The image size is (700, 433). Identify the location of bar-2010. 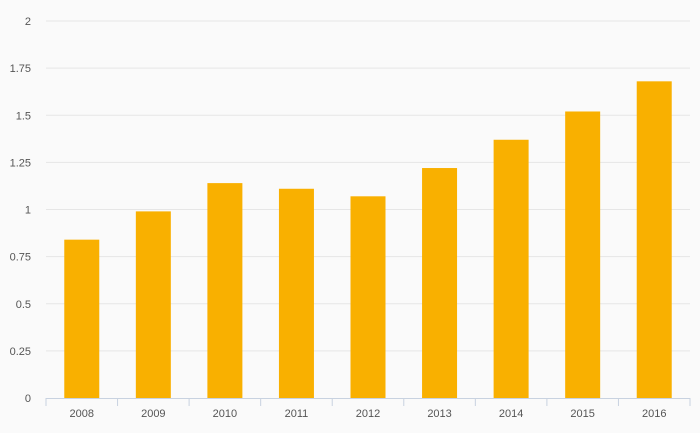
(225, 290).